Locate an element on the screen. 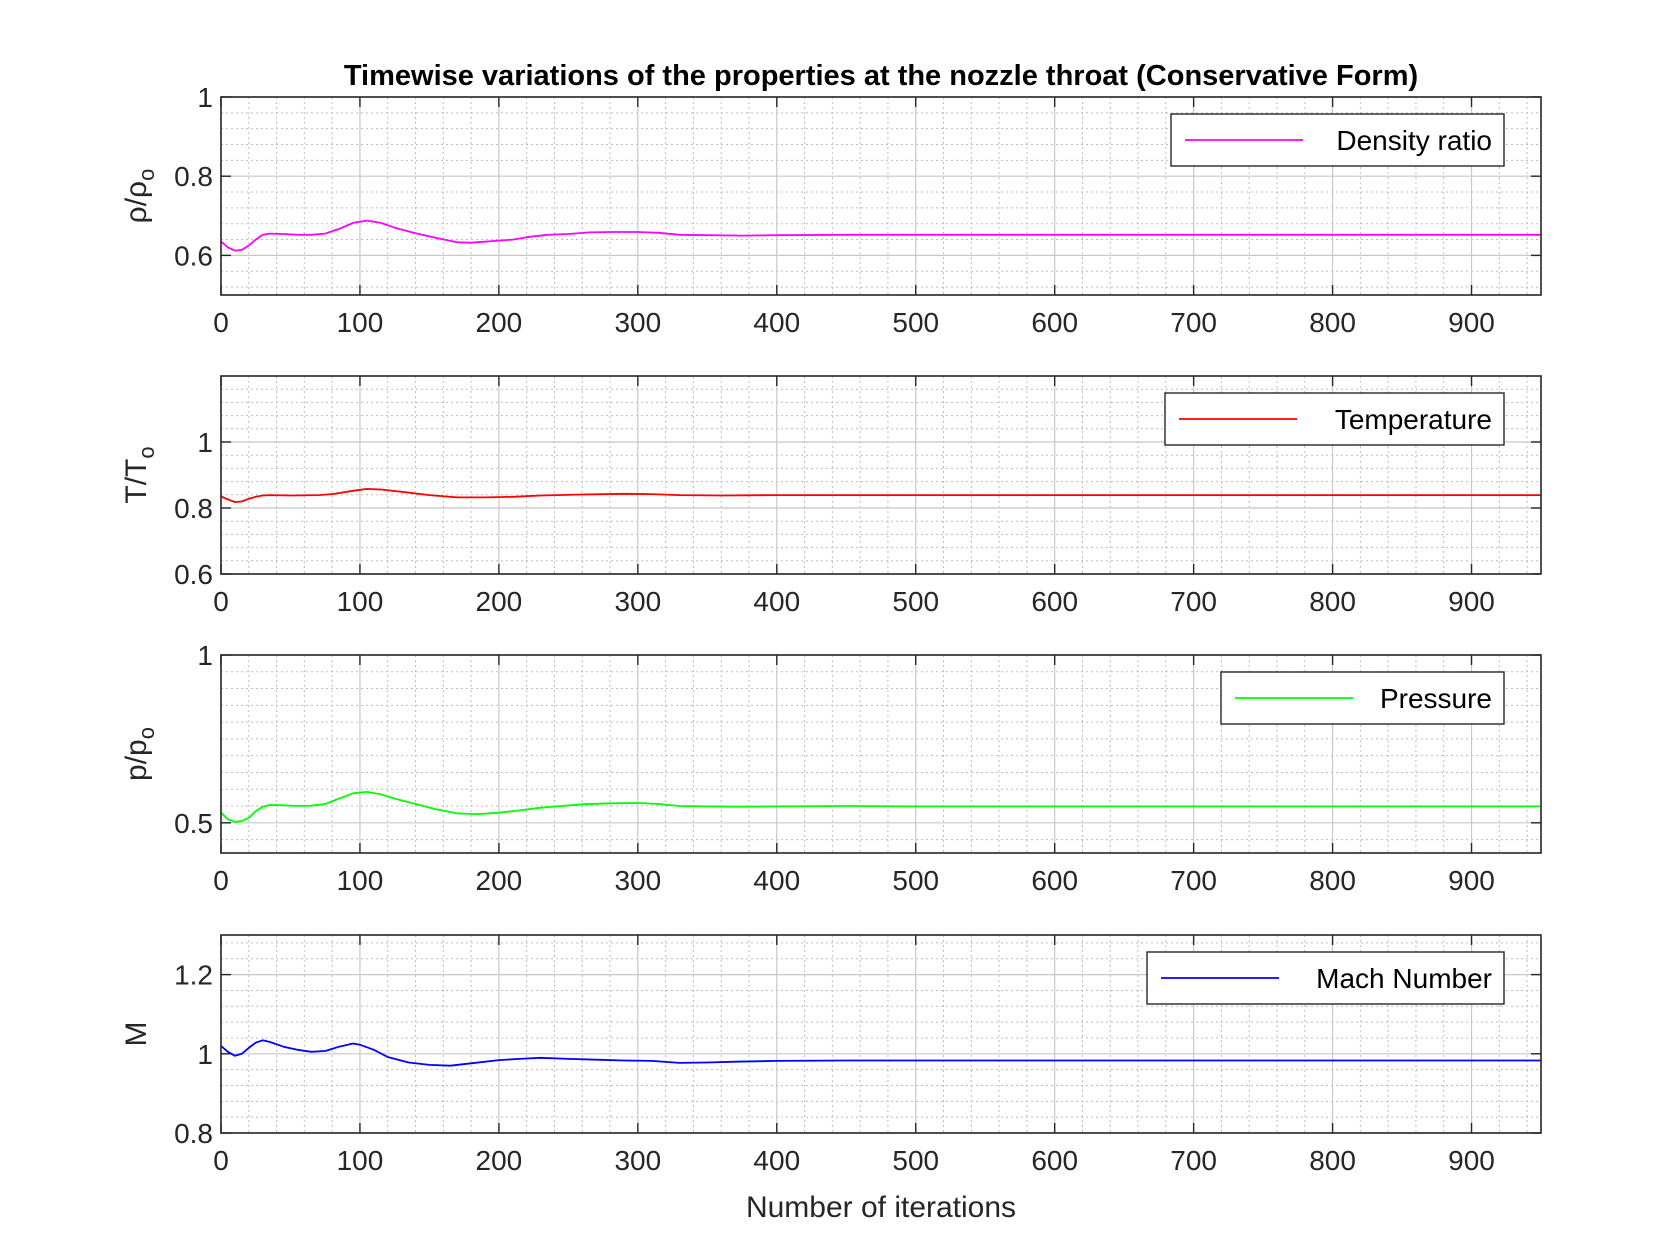 Image resolution: width=1680 pixels, height=1260 pixels. legend: Temperature is located at coordinates (1334, 419).